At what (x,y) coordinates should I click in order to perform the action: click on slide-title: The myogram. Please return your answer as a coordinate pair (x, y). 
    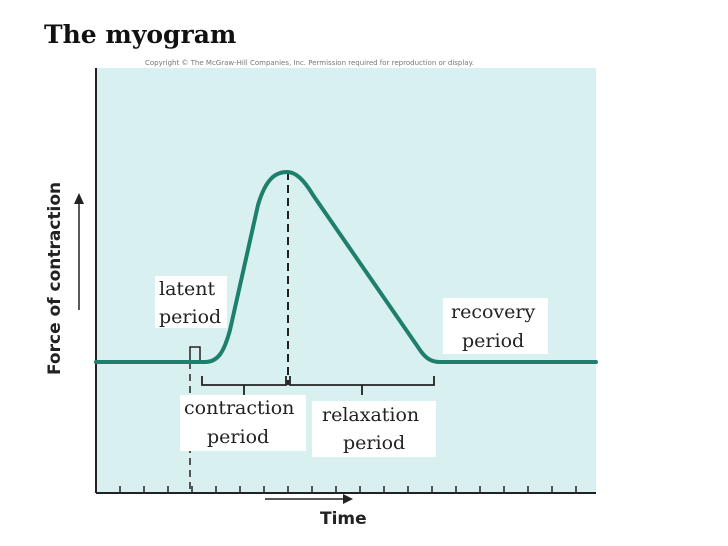
    Looking at the image, I should click on (140, 34).